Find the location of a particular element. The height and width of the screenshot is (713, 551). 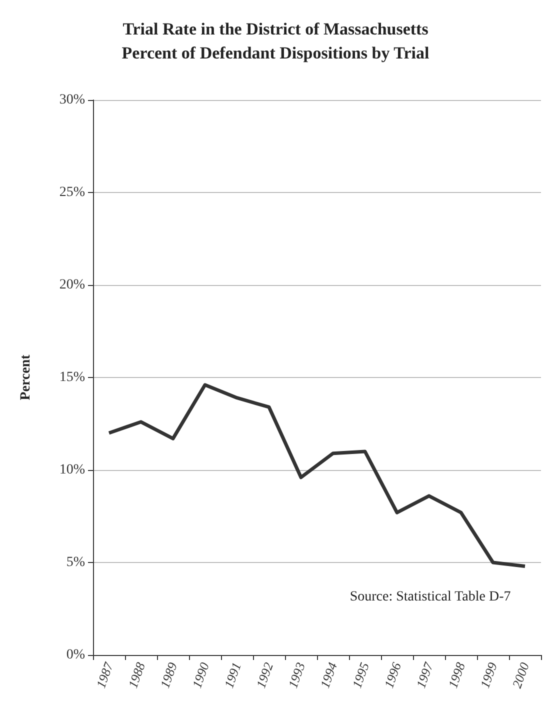

x-tick-label: 1994 is located at coordinates (328, 675).